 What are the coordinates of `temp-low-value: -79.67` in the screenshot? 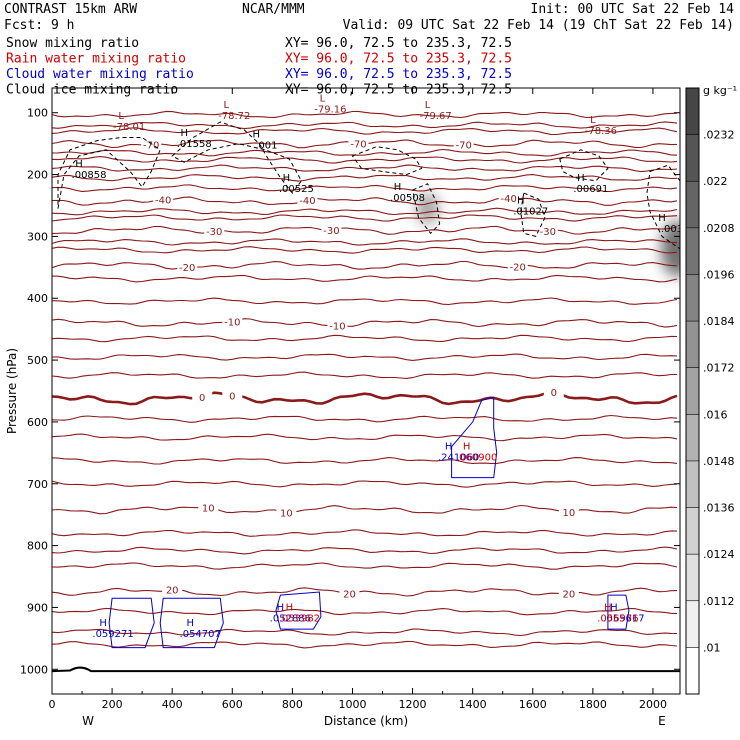 It's located at (435, 116).